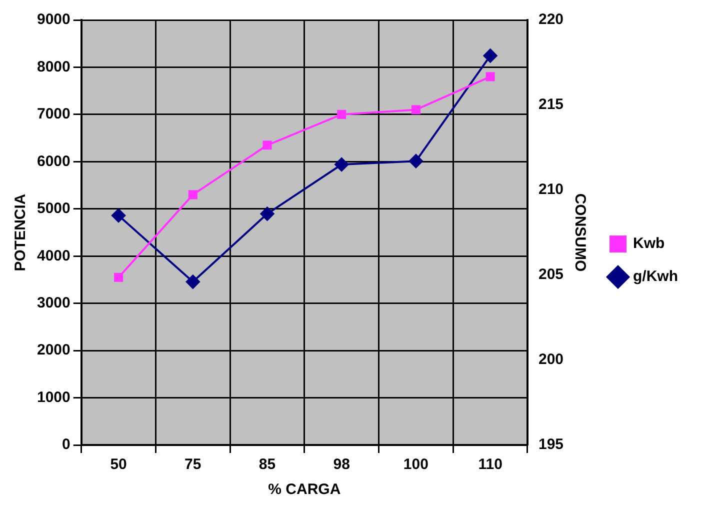  I want to click on y2-tick-label: 220, so click(551, 19).